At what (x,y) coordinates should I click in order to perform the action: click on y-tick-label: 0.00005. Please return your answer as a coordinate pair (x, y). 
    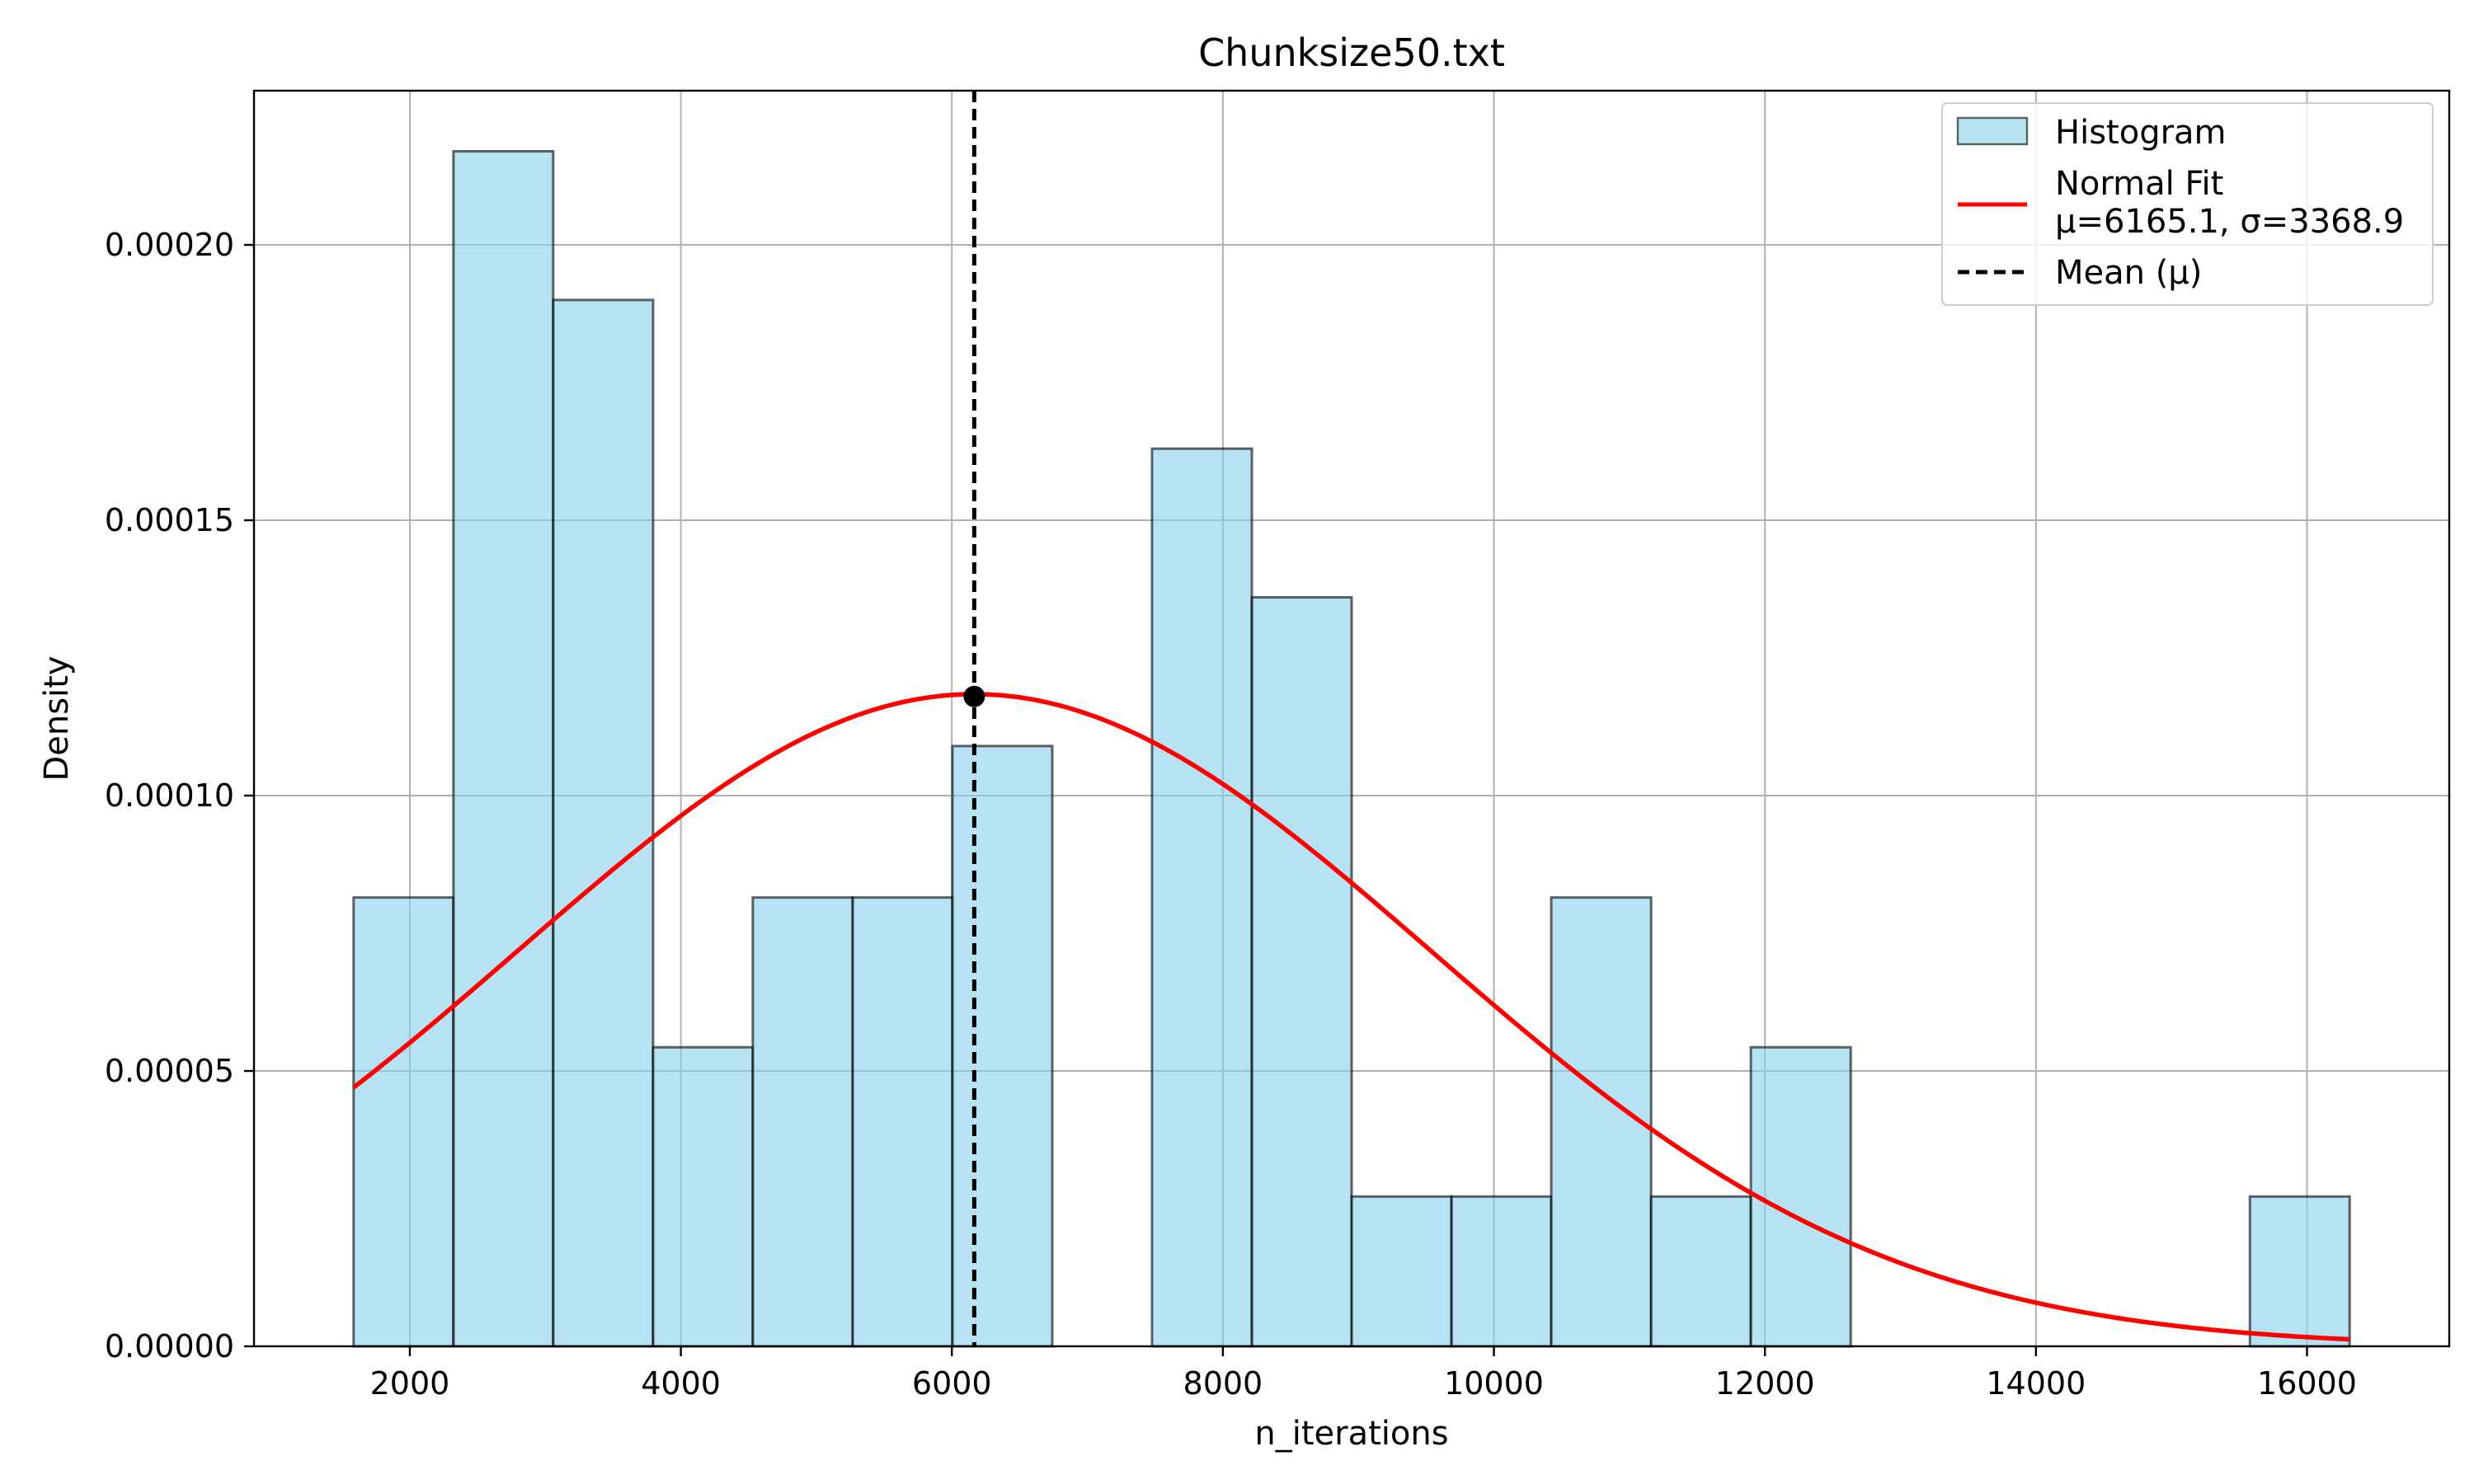
    Looking at the image, I should click on (169, 1071).